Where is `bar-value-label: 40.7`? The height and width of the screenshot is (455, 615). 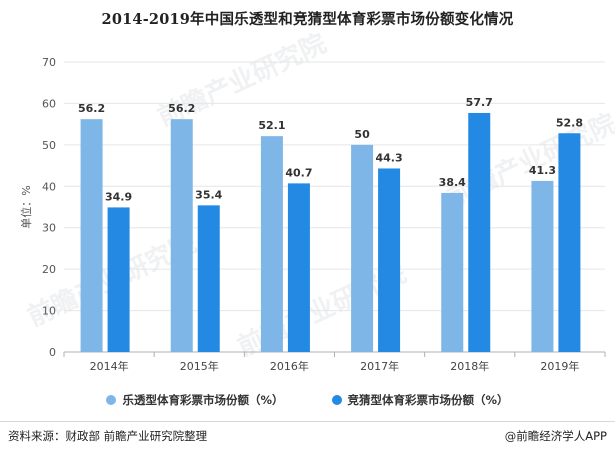 bar-value-label: 40.7 is located at coordinates (298, 172).